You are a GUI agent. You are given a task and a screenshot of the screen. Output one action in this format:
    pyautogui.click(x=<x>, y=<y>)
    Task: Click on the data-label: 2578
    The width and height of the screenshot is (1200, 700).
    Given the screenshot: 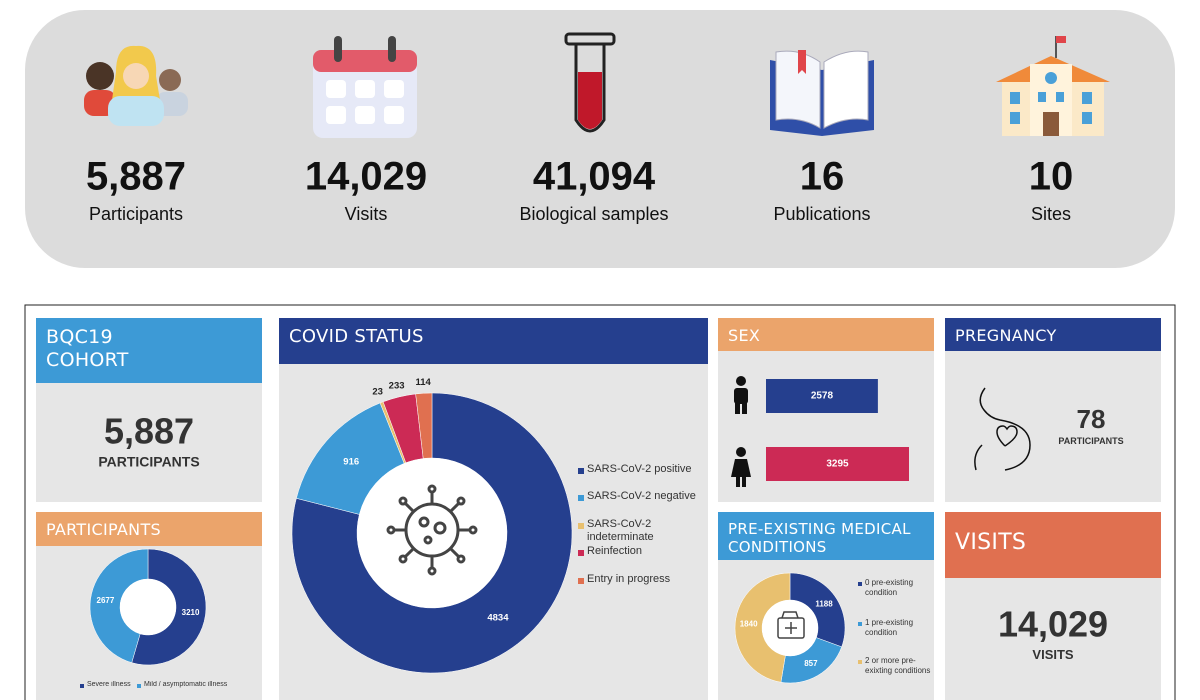 What is the action you would take?
    pyautogui.click(x=822, y=396)
    